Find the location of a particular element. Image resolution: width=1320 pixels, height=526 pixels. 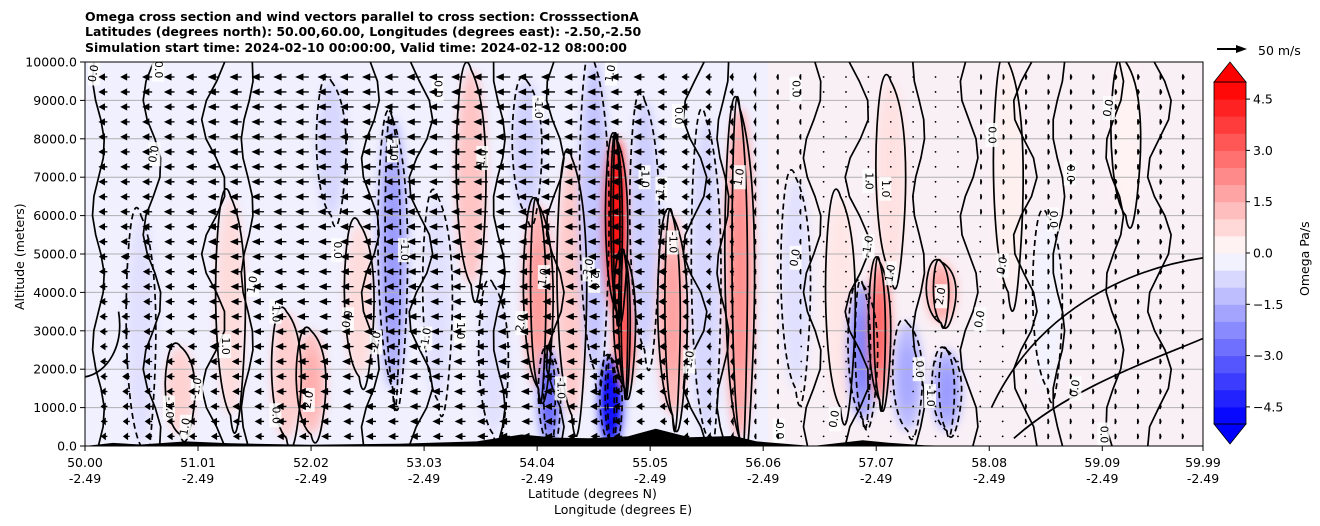

contour-label: 0.0 is located at coordinates (779, 431).